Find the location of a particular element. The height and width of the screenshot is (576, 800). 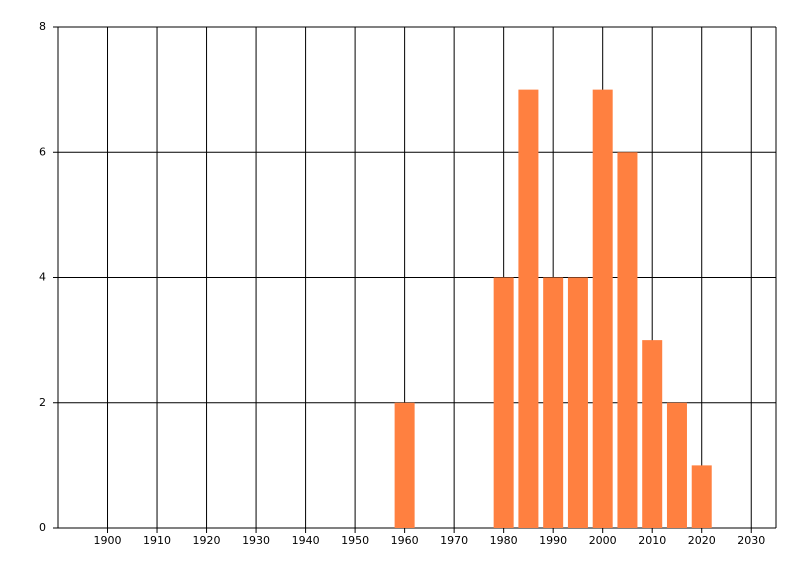

x-tick-label: 1980 is located at coordinates (504, 540).